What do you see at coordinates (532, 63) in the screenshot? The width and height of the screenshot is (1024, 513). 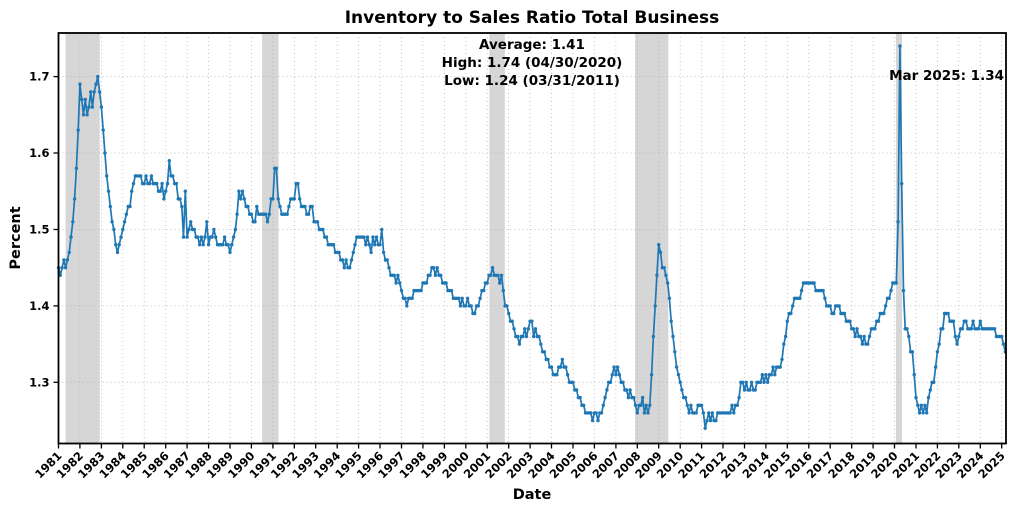 I see `annotation-high: High: 1.74 (04/30/2020)` at bounding box center [532, 63].